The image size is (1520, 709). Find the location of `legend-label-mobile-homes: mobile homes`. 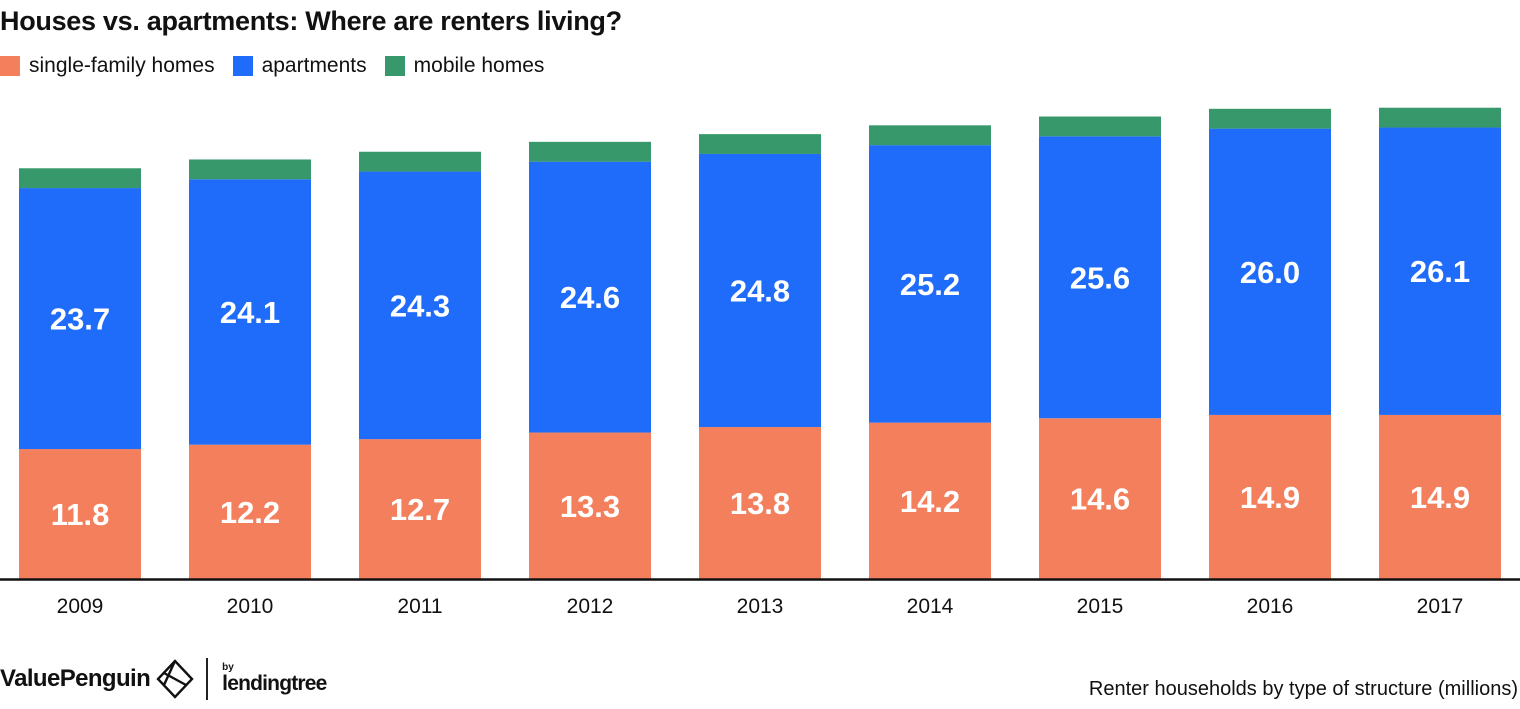

legend-label-mobile-homes: mobile homes is located at coordinates (479, 65).